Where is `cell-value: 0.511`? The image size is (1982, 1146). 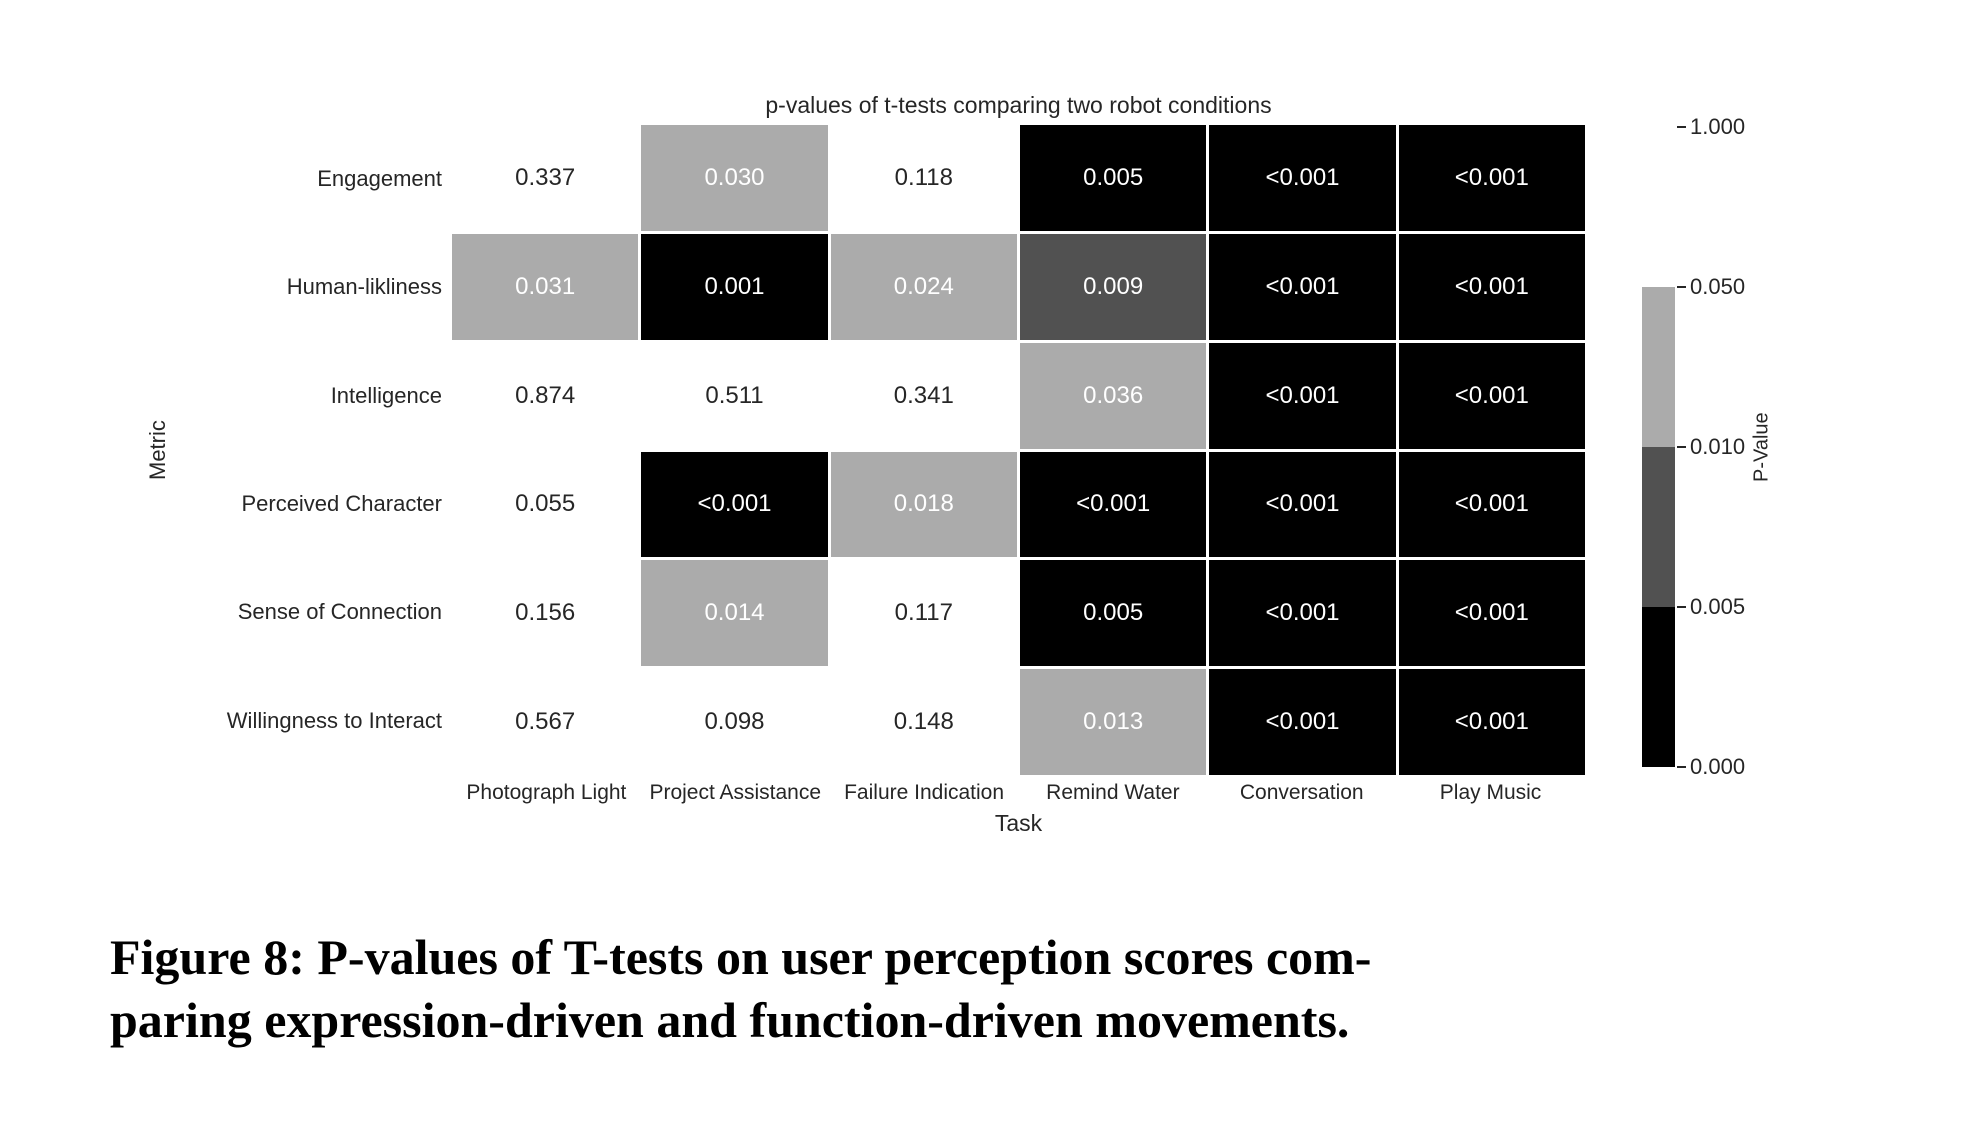
cell-value: 0.511 is located at coordinates (734, 395).